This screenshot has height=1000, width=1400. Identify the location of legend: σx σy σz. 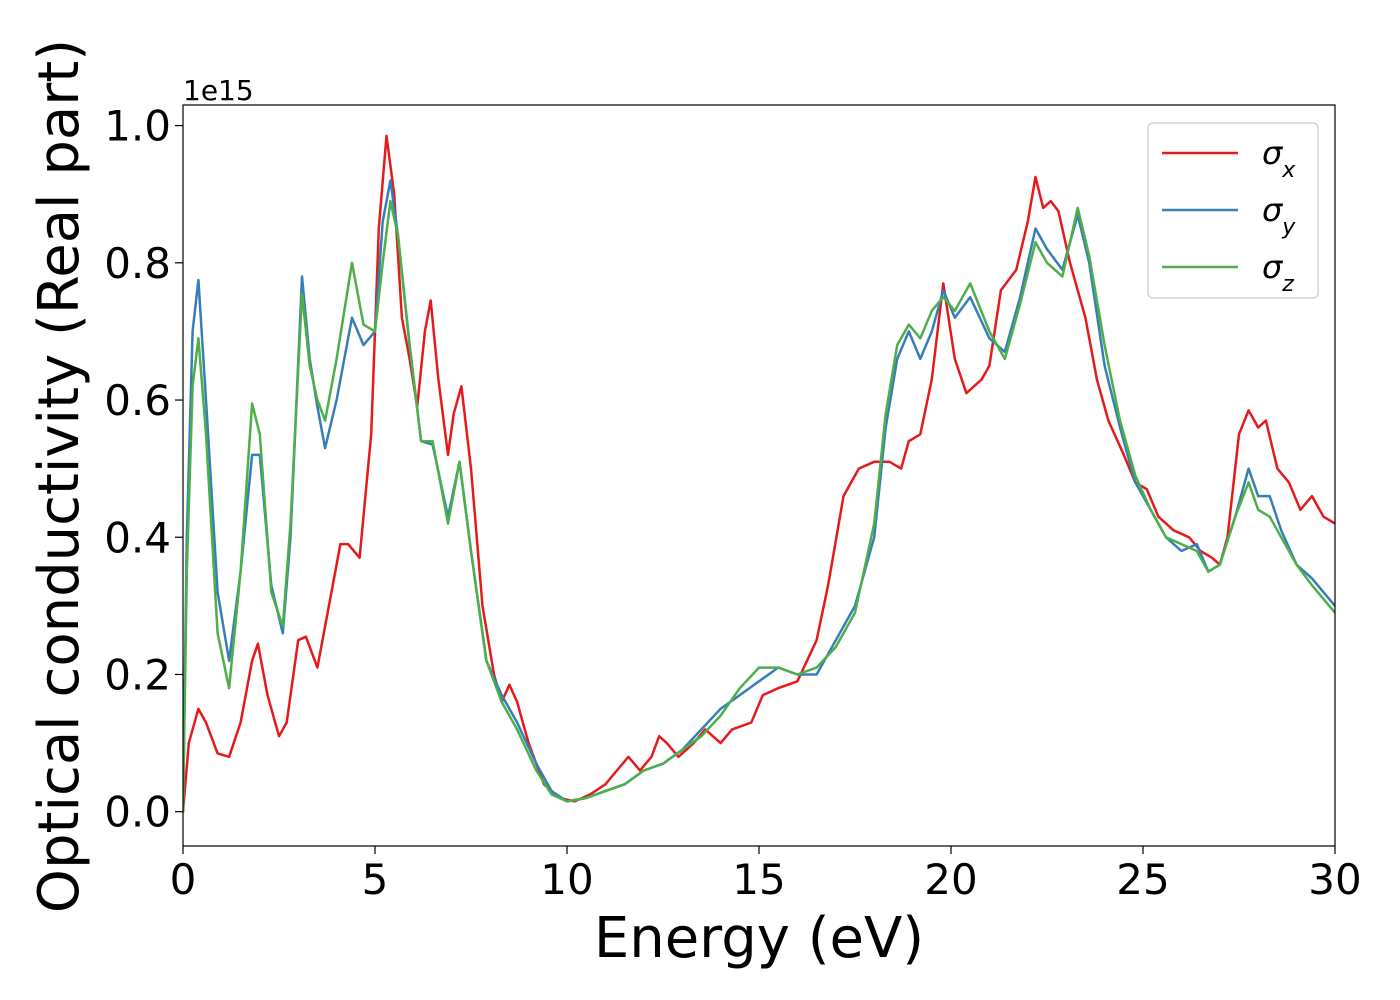
(1233, 210).